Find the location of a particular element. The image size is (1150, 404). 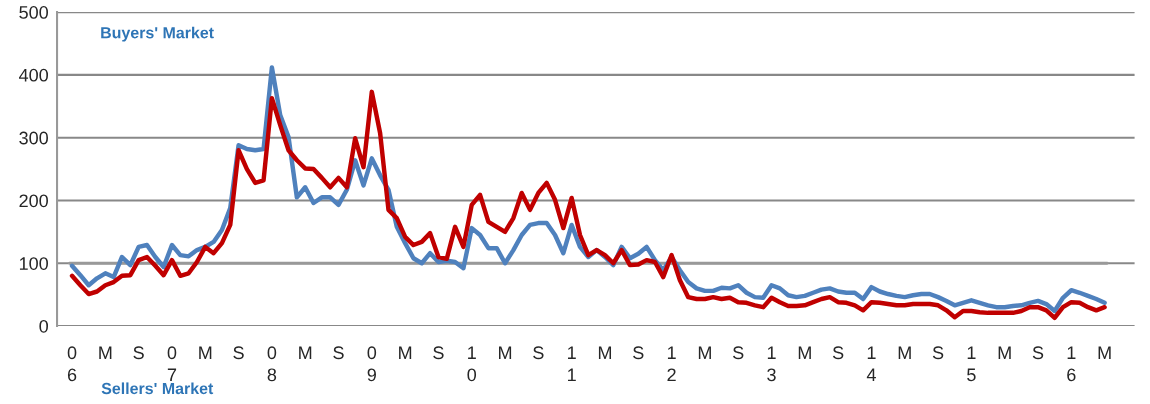

x-tick-label: 0 9 is located at coordinates (372, 364).